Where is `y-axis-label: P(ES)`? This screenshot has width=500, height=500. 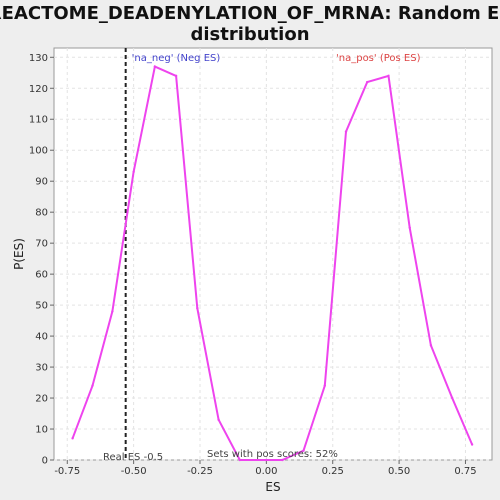
y-axis-label: P(ES) is located at coordinates (19, 254).